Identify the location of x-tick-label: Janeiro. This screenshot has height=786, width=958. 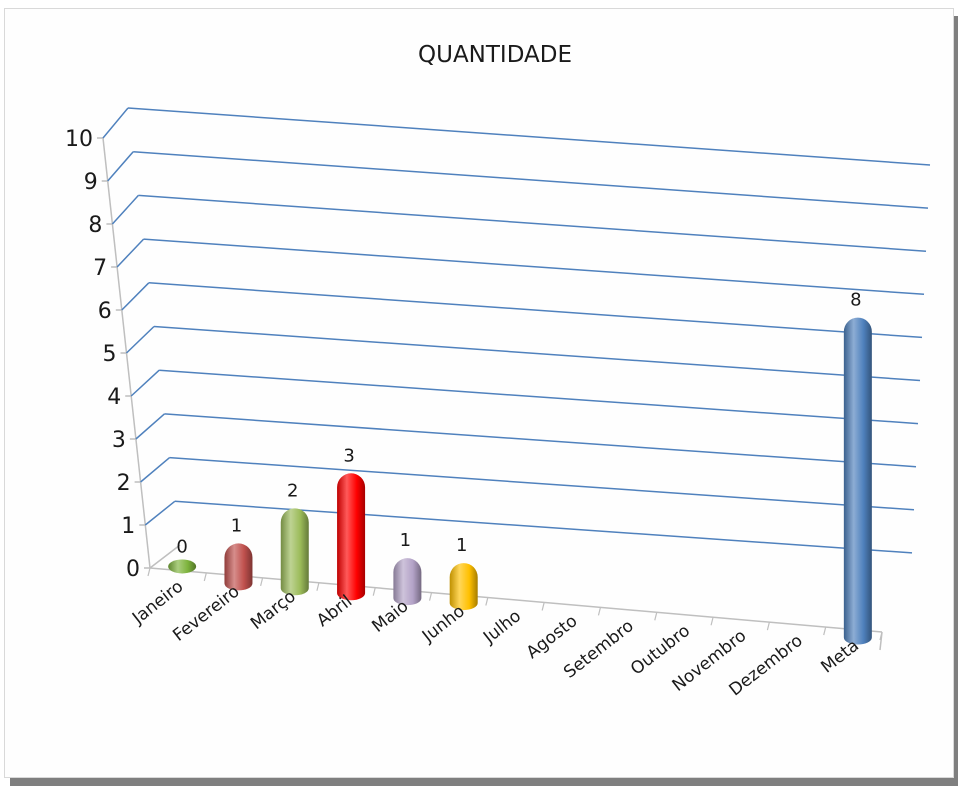
(157, 603).